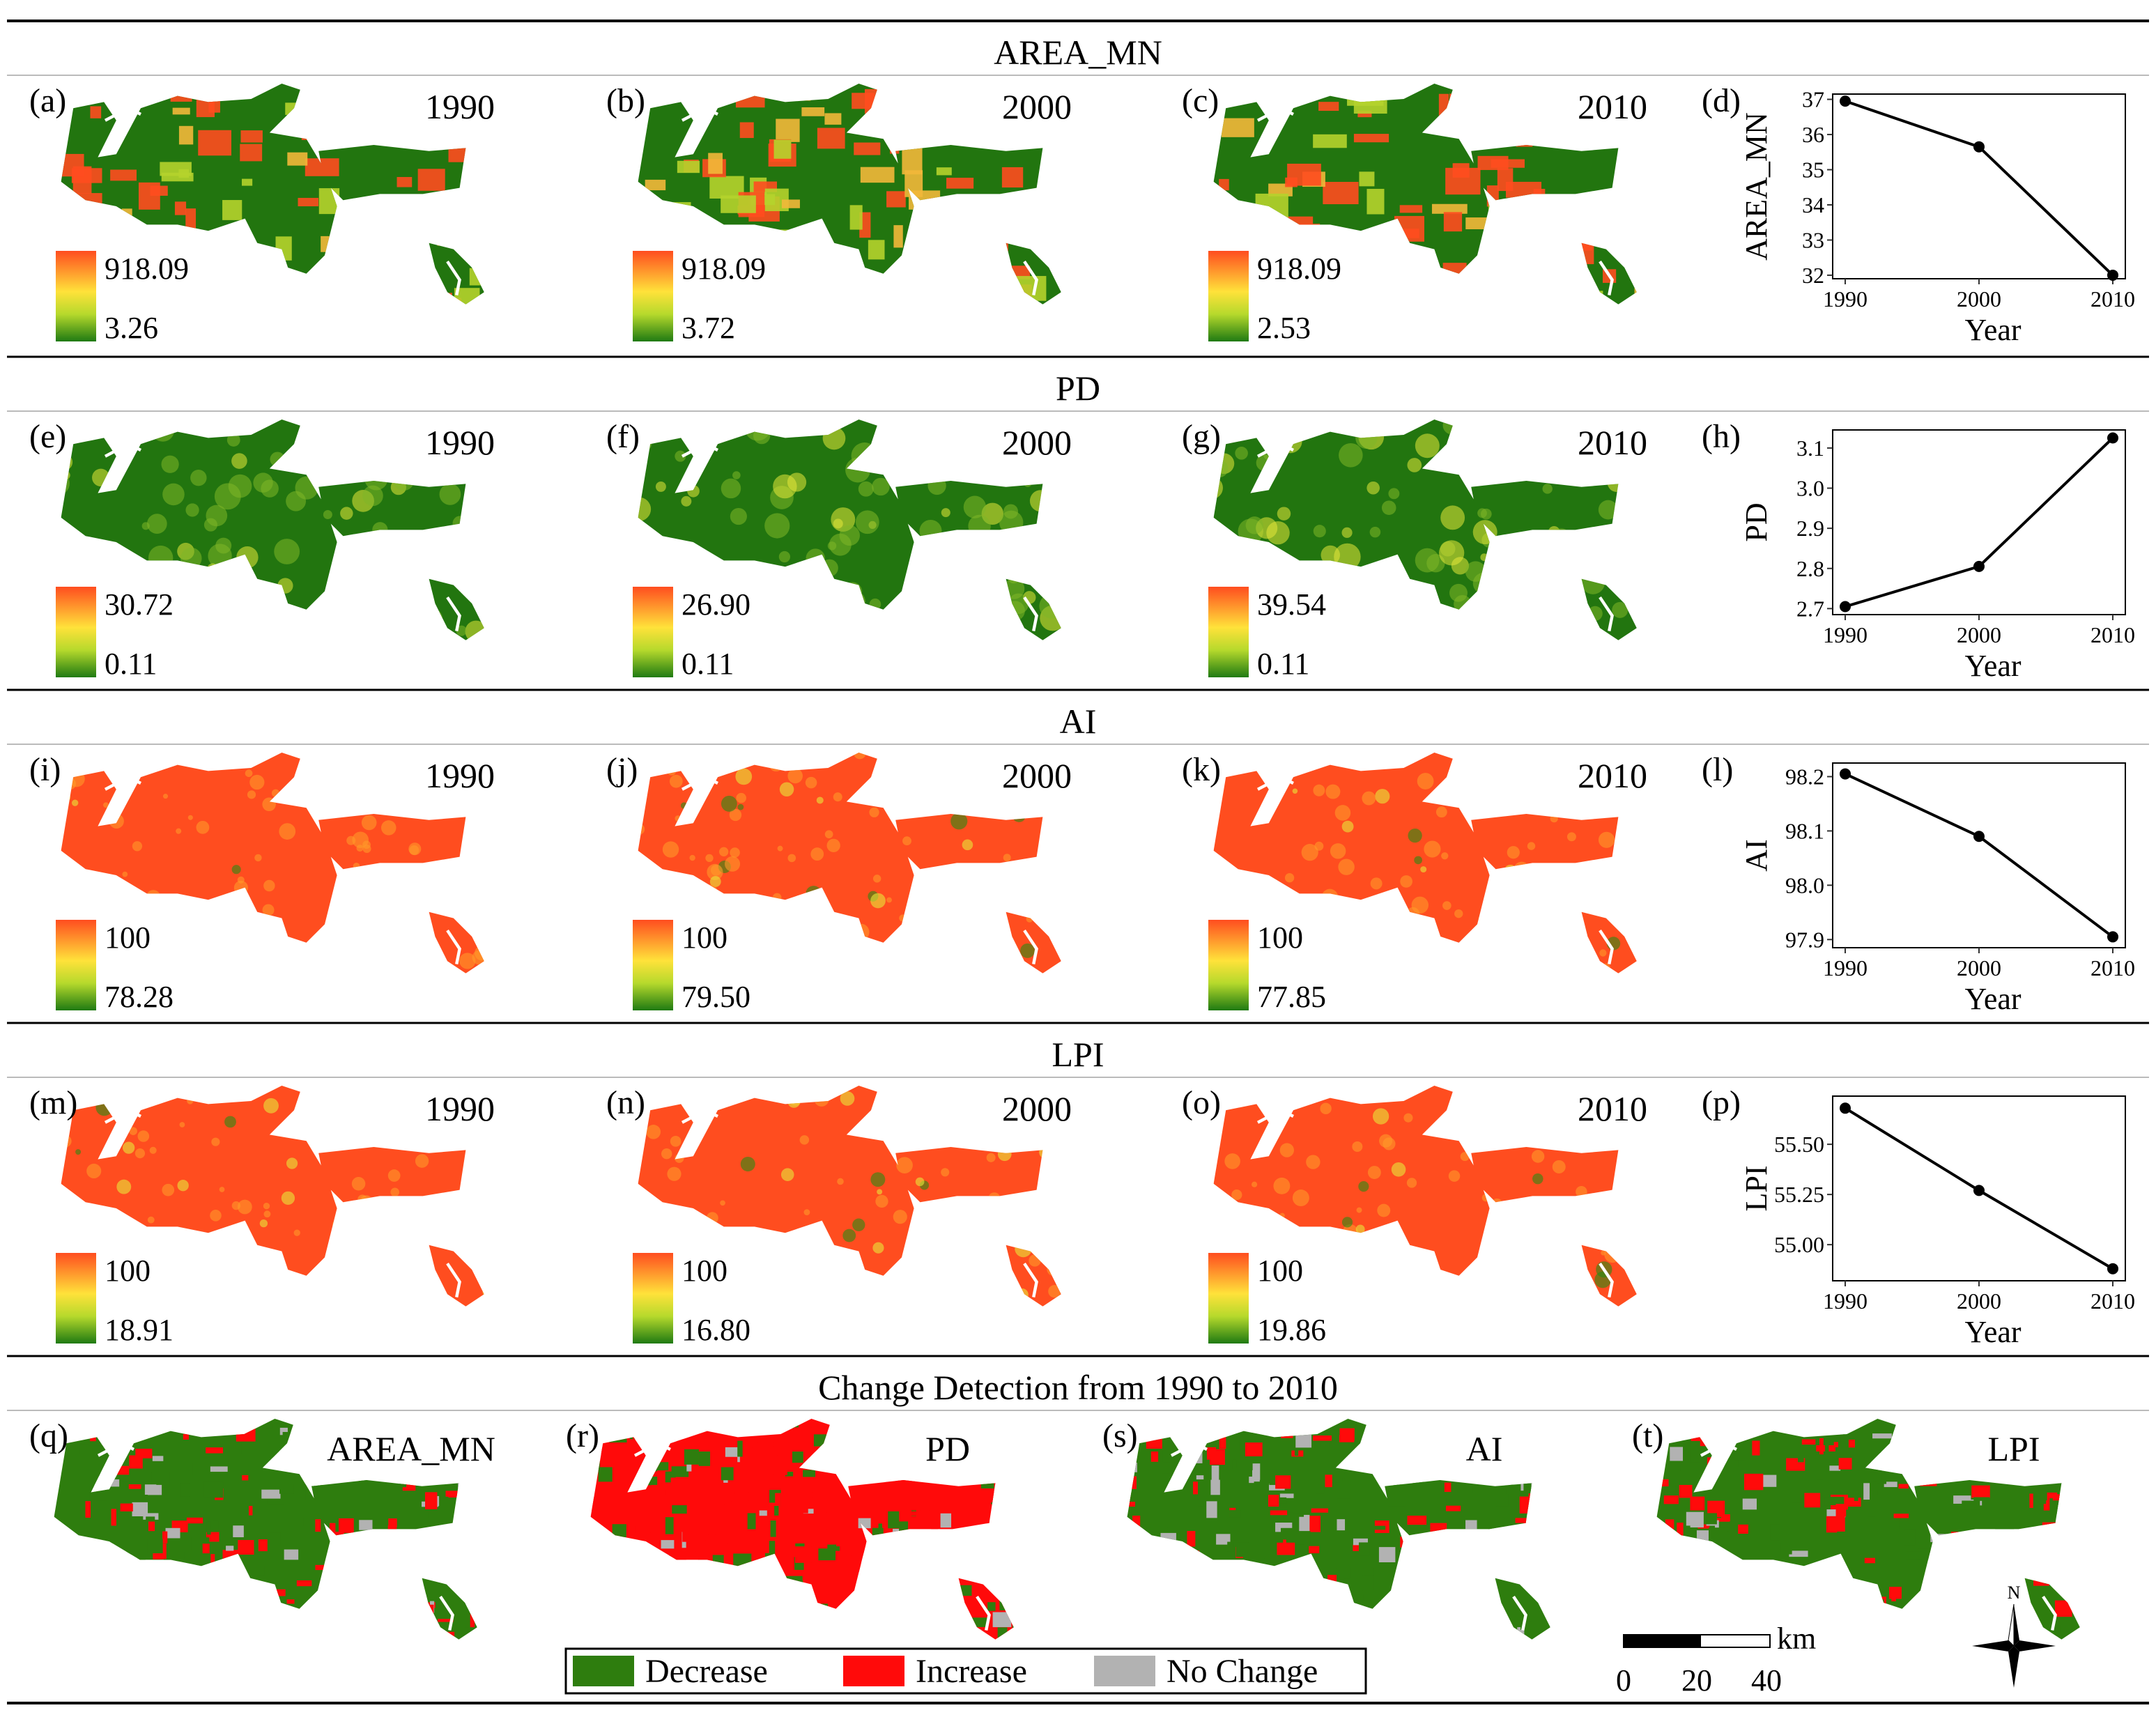  Describe the element at coordinates (1721, 436) in the screenshot. I see `panel-letter: (h)` at that location.